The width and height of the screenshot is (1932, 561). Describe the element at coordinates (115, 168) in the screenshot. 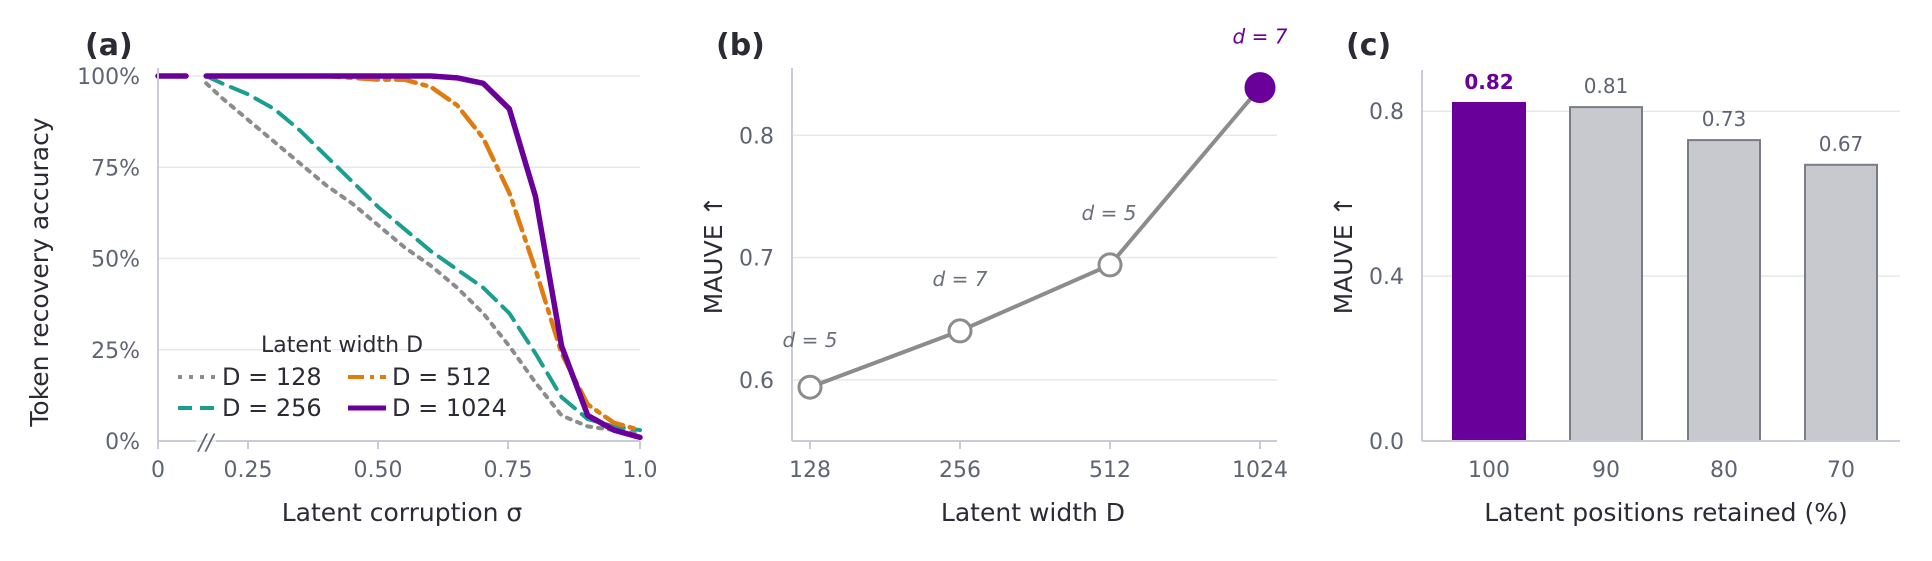

I see `y-tick-label: 75%` at that location.